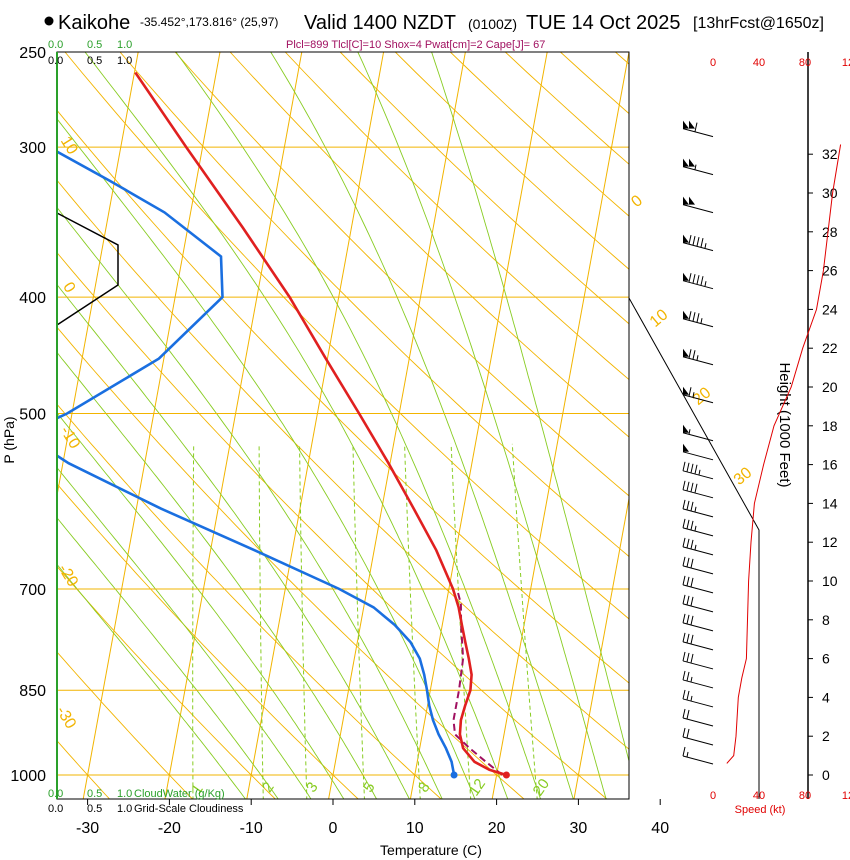  I want to click on cloudiness-tick-top: 0.5, so click(94, 61).